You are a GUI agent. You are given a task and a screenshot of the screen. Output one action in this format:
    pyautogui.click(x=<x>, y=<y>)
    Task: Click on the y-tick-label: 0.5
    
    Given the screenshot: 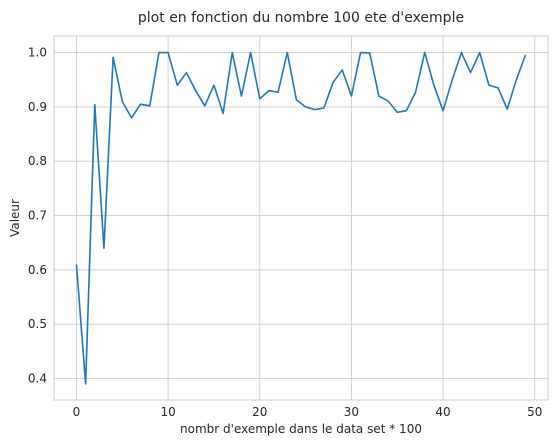 What is the action you would take?
    pyautogui.click(x=37, y=324)
    